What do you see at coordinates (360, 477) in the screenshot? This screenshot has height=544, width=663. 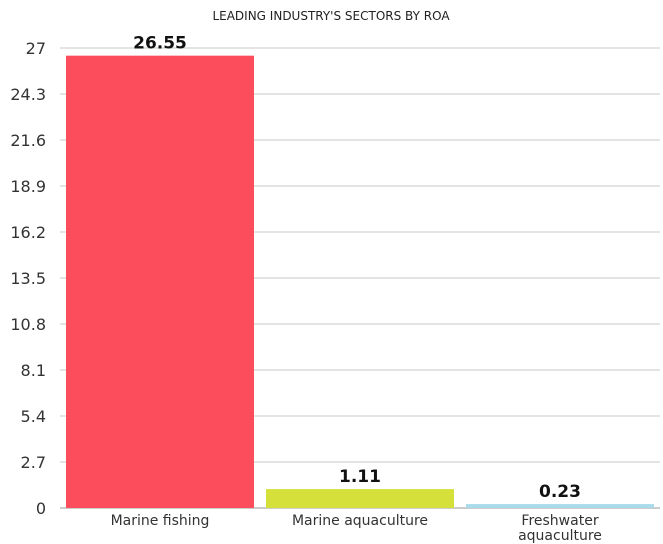 I see `data-label: 1.11` at bounding box center [360, 477].